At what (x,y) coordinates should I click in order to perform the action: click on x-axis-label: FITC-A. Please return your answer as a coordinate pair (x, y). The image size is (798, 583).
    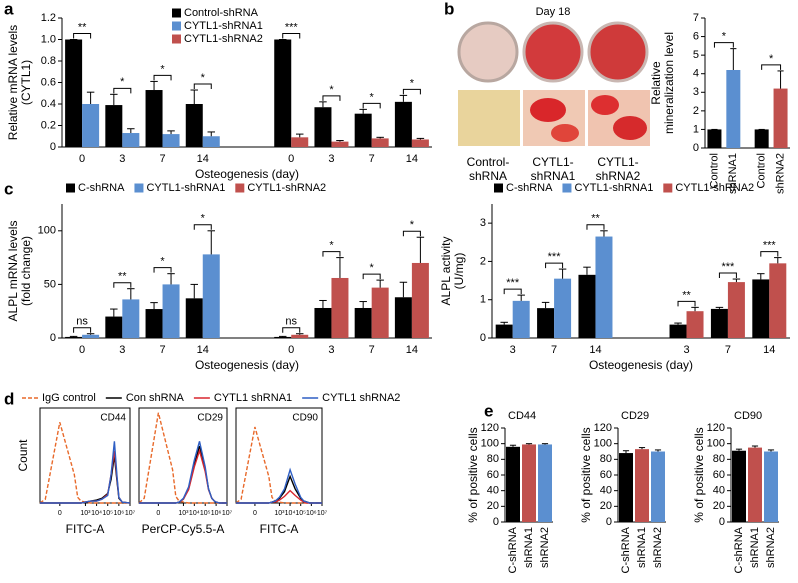
    Looking at the image, I should click on (85, 529).